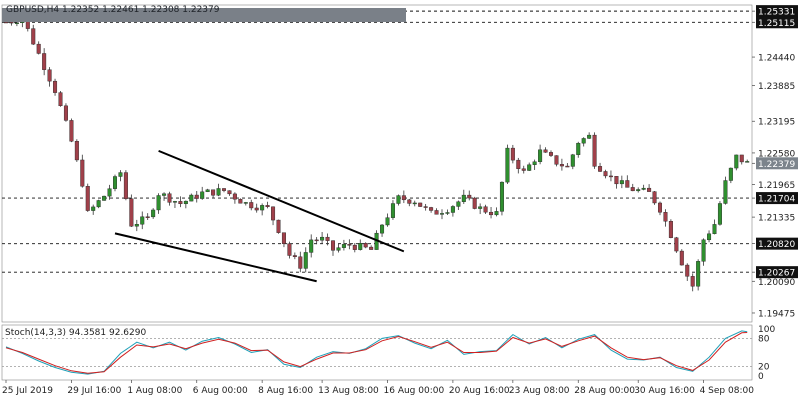 This screenshot has width=800, height=403. I want to click on price-label: 1.21965, so click(776, 186).